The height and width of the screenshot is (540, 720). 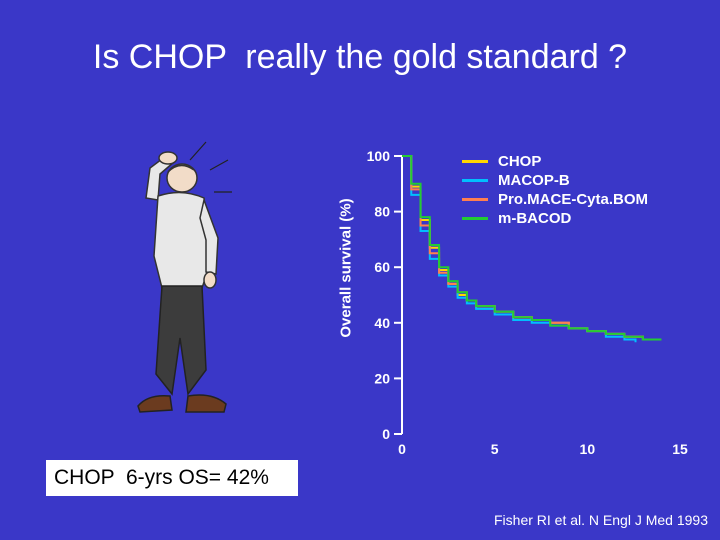 I want to click on legend-swatch-m-bacod, so click(x=475, y=218).